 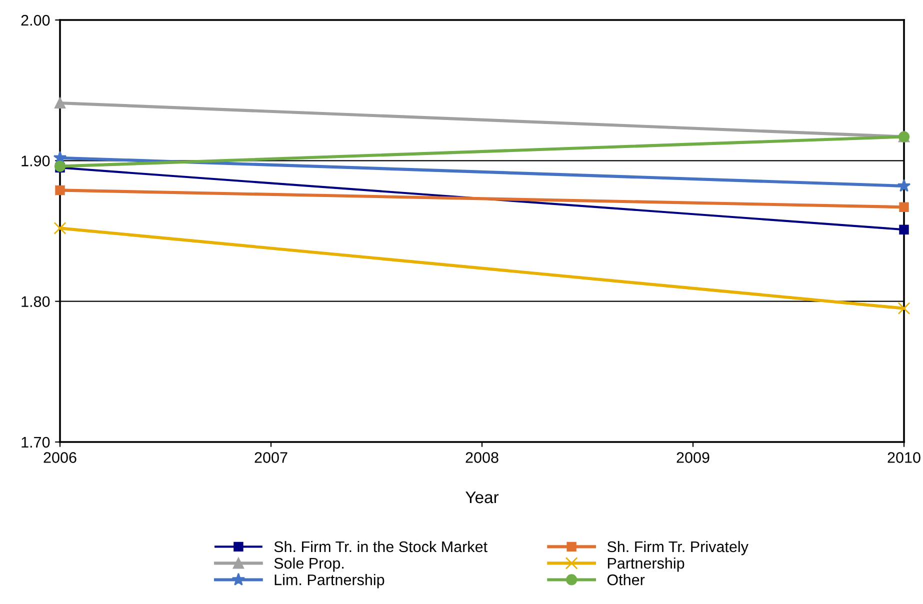 I want to click on y-tick-label: 2.00, so click(x=35, y=20).